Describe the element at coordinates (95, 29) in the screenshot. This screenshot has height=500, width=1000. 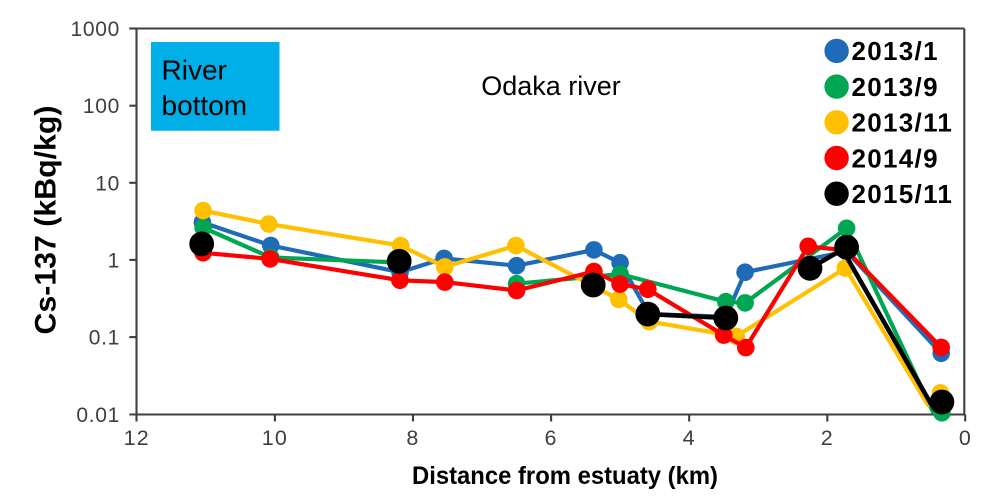
I see `svg-text: 1000` at that location.